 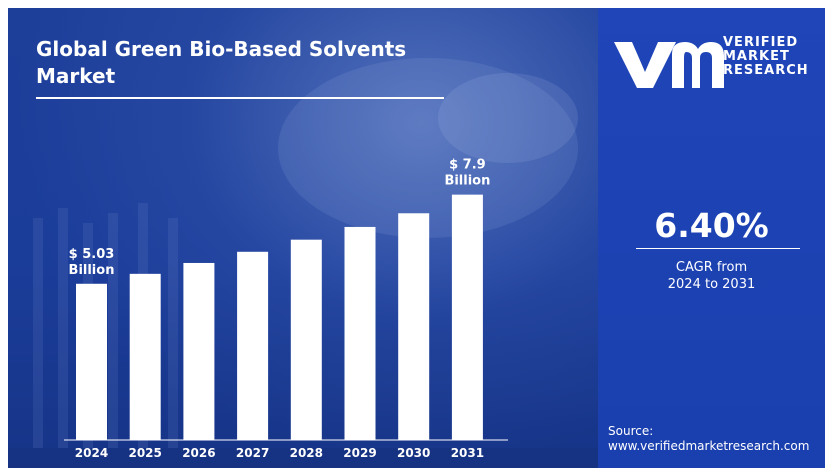 I want to click on x-tick-label-2027: 2027, so click(x=252, y=453).